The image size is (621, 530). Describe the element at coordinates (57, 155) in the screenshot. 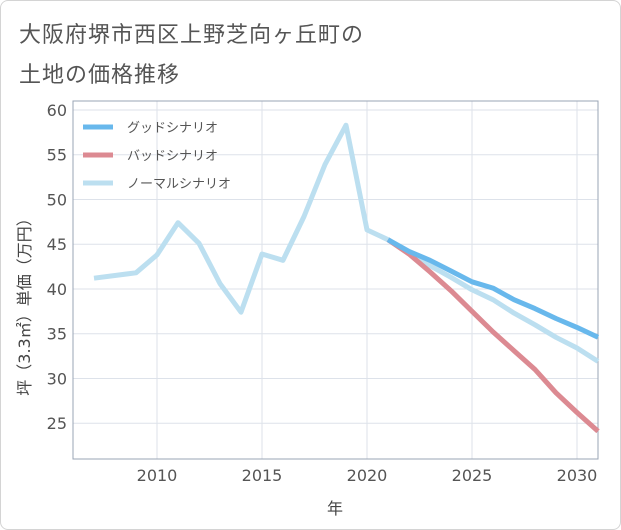

I see `y-tick-label: 55` at that location.